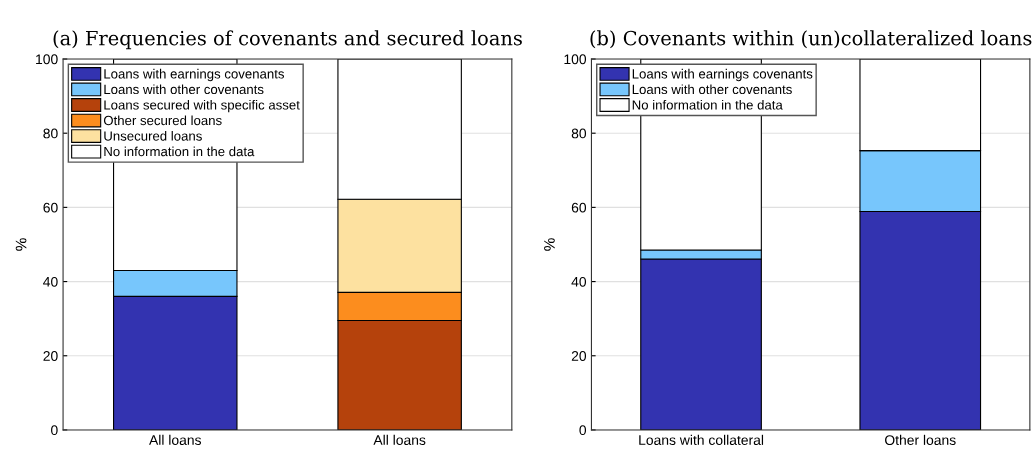  Describe the element at coordinates (811, 39) in the screenshot. I see `chart-title: (b) Covenants within (un)collateralized loans` at that location.